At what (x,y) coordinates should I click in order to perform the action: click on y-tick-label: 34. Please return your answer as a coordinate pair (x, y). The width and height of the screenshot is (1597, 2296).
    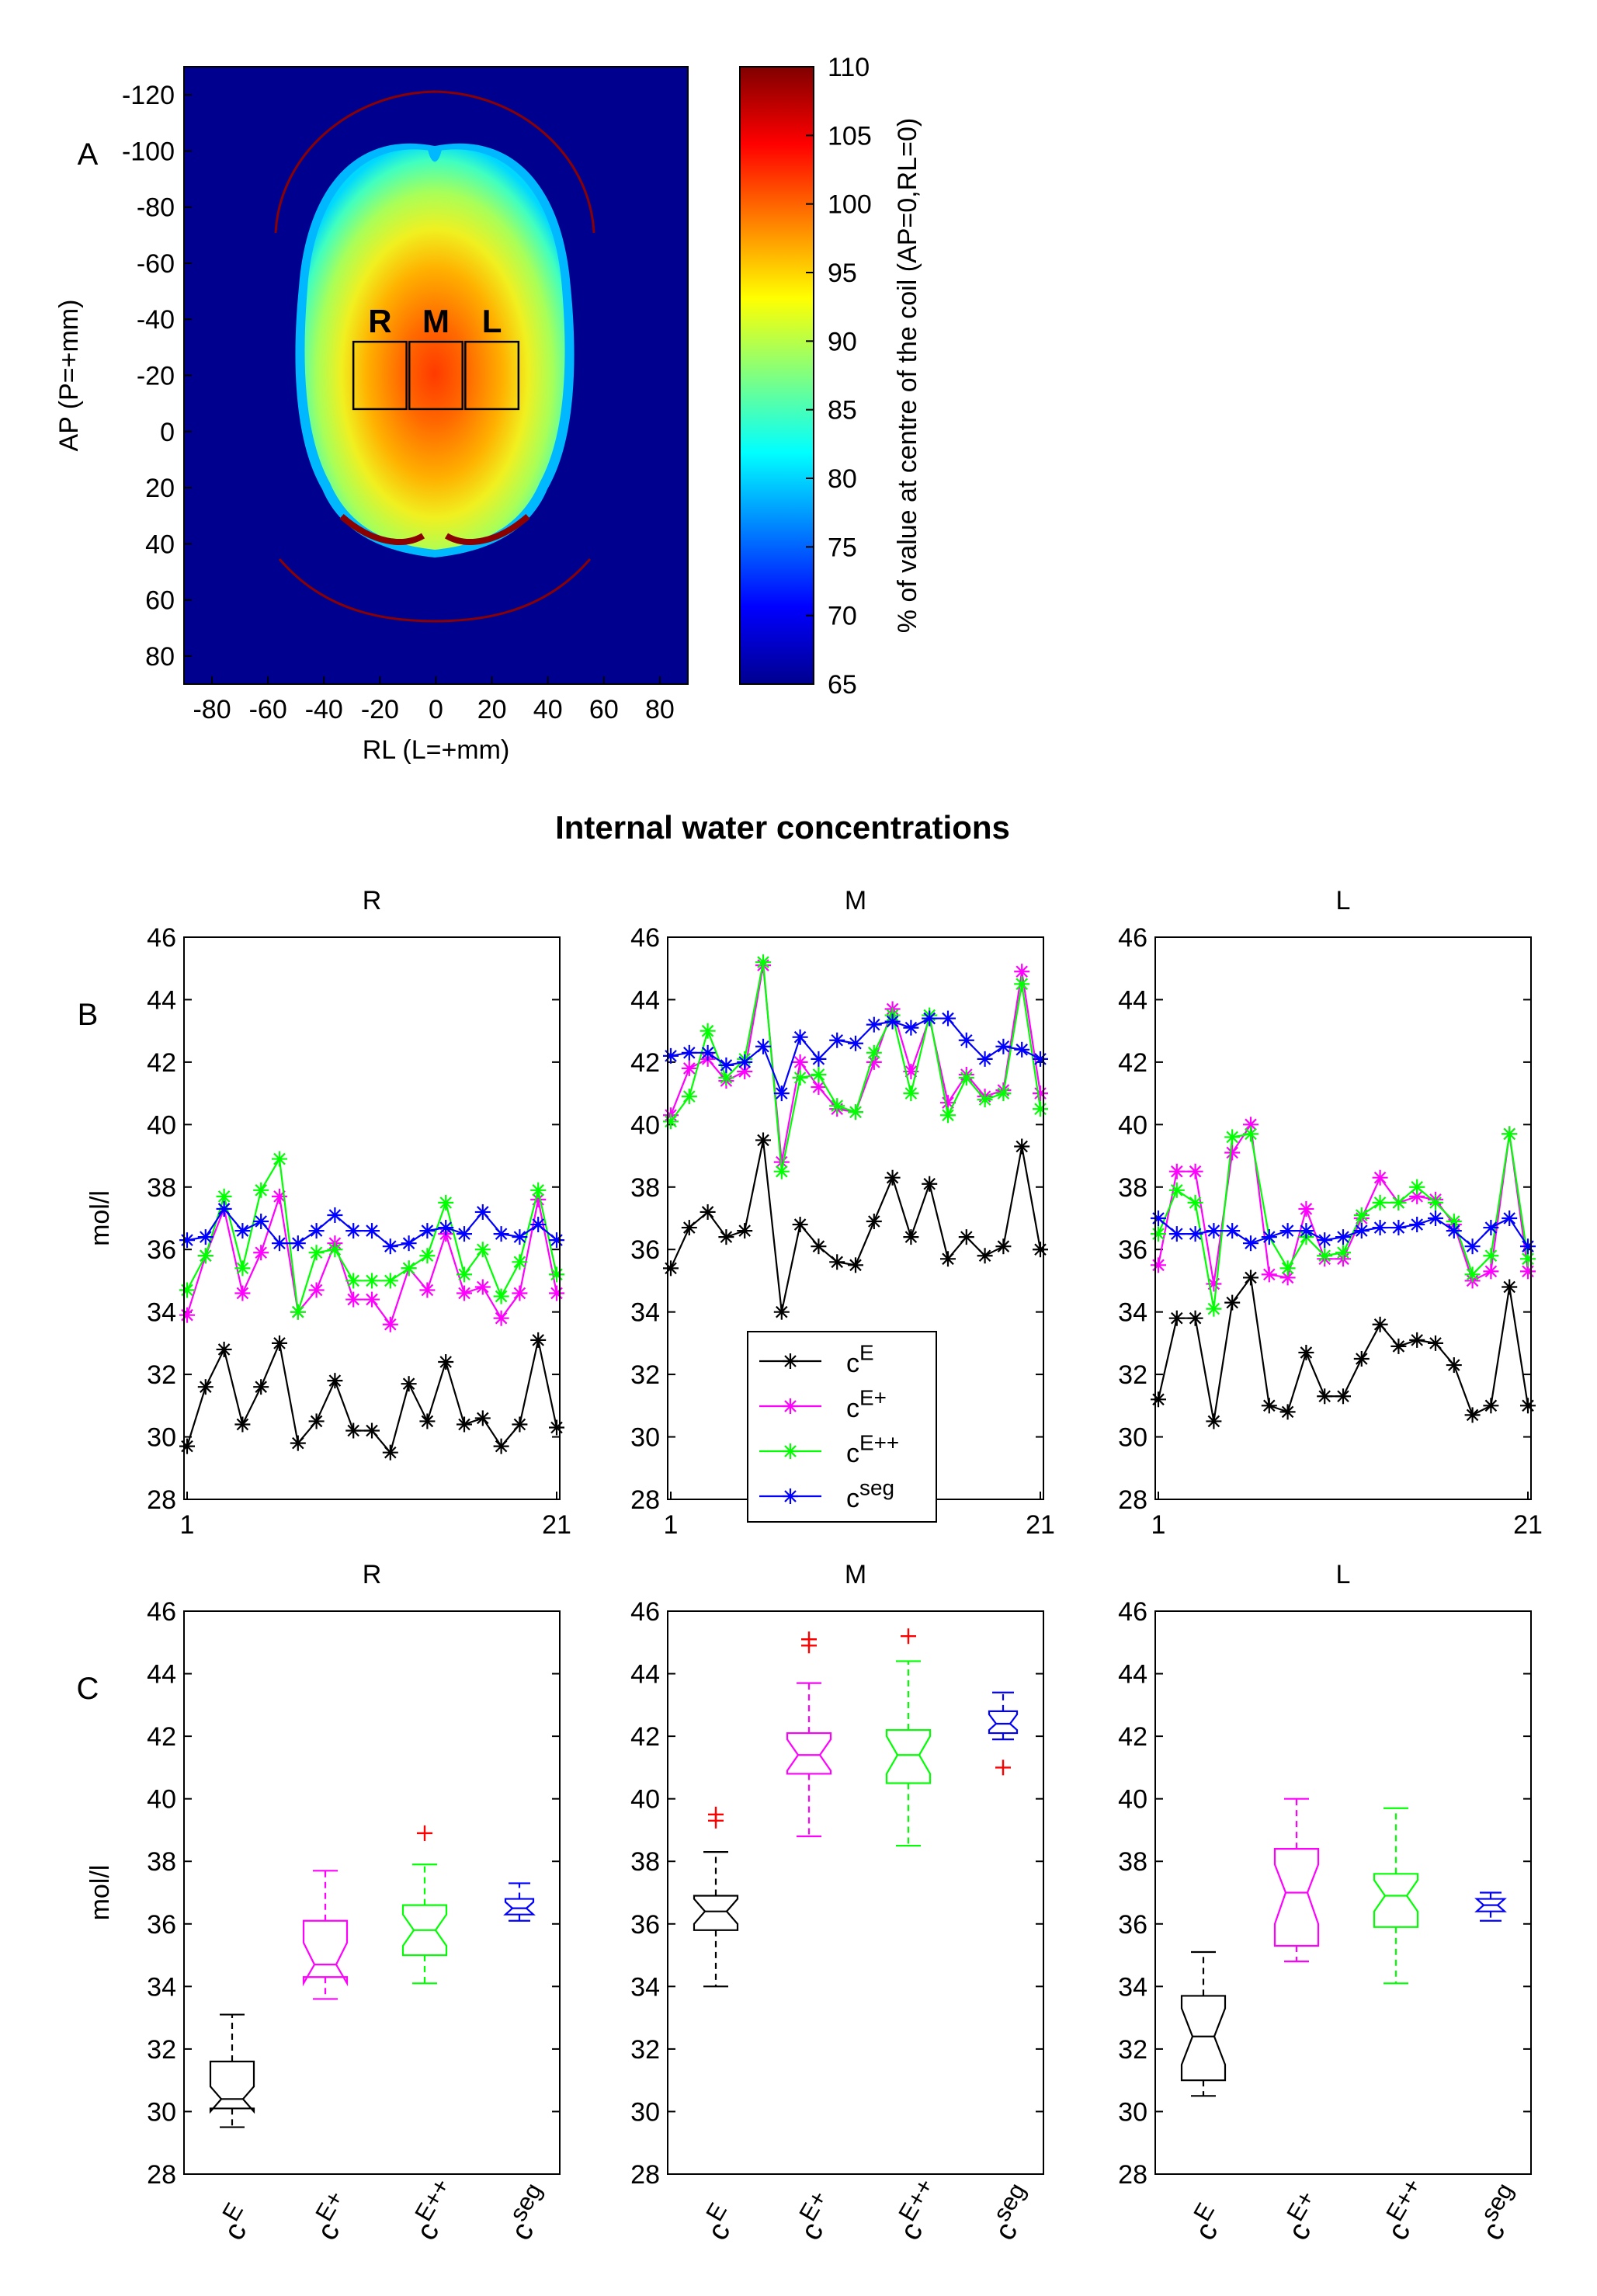
    Looking at the image, I should click on (645, 1313).